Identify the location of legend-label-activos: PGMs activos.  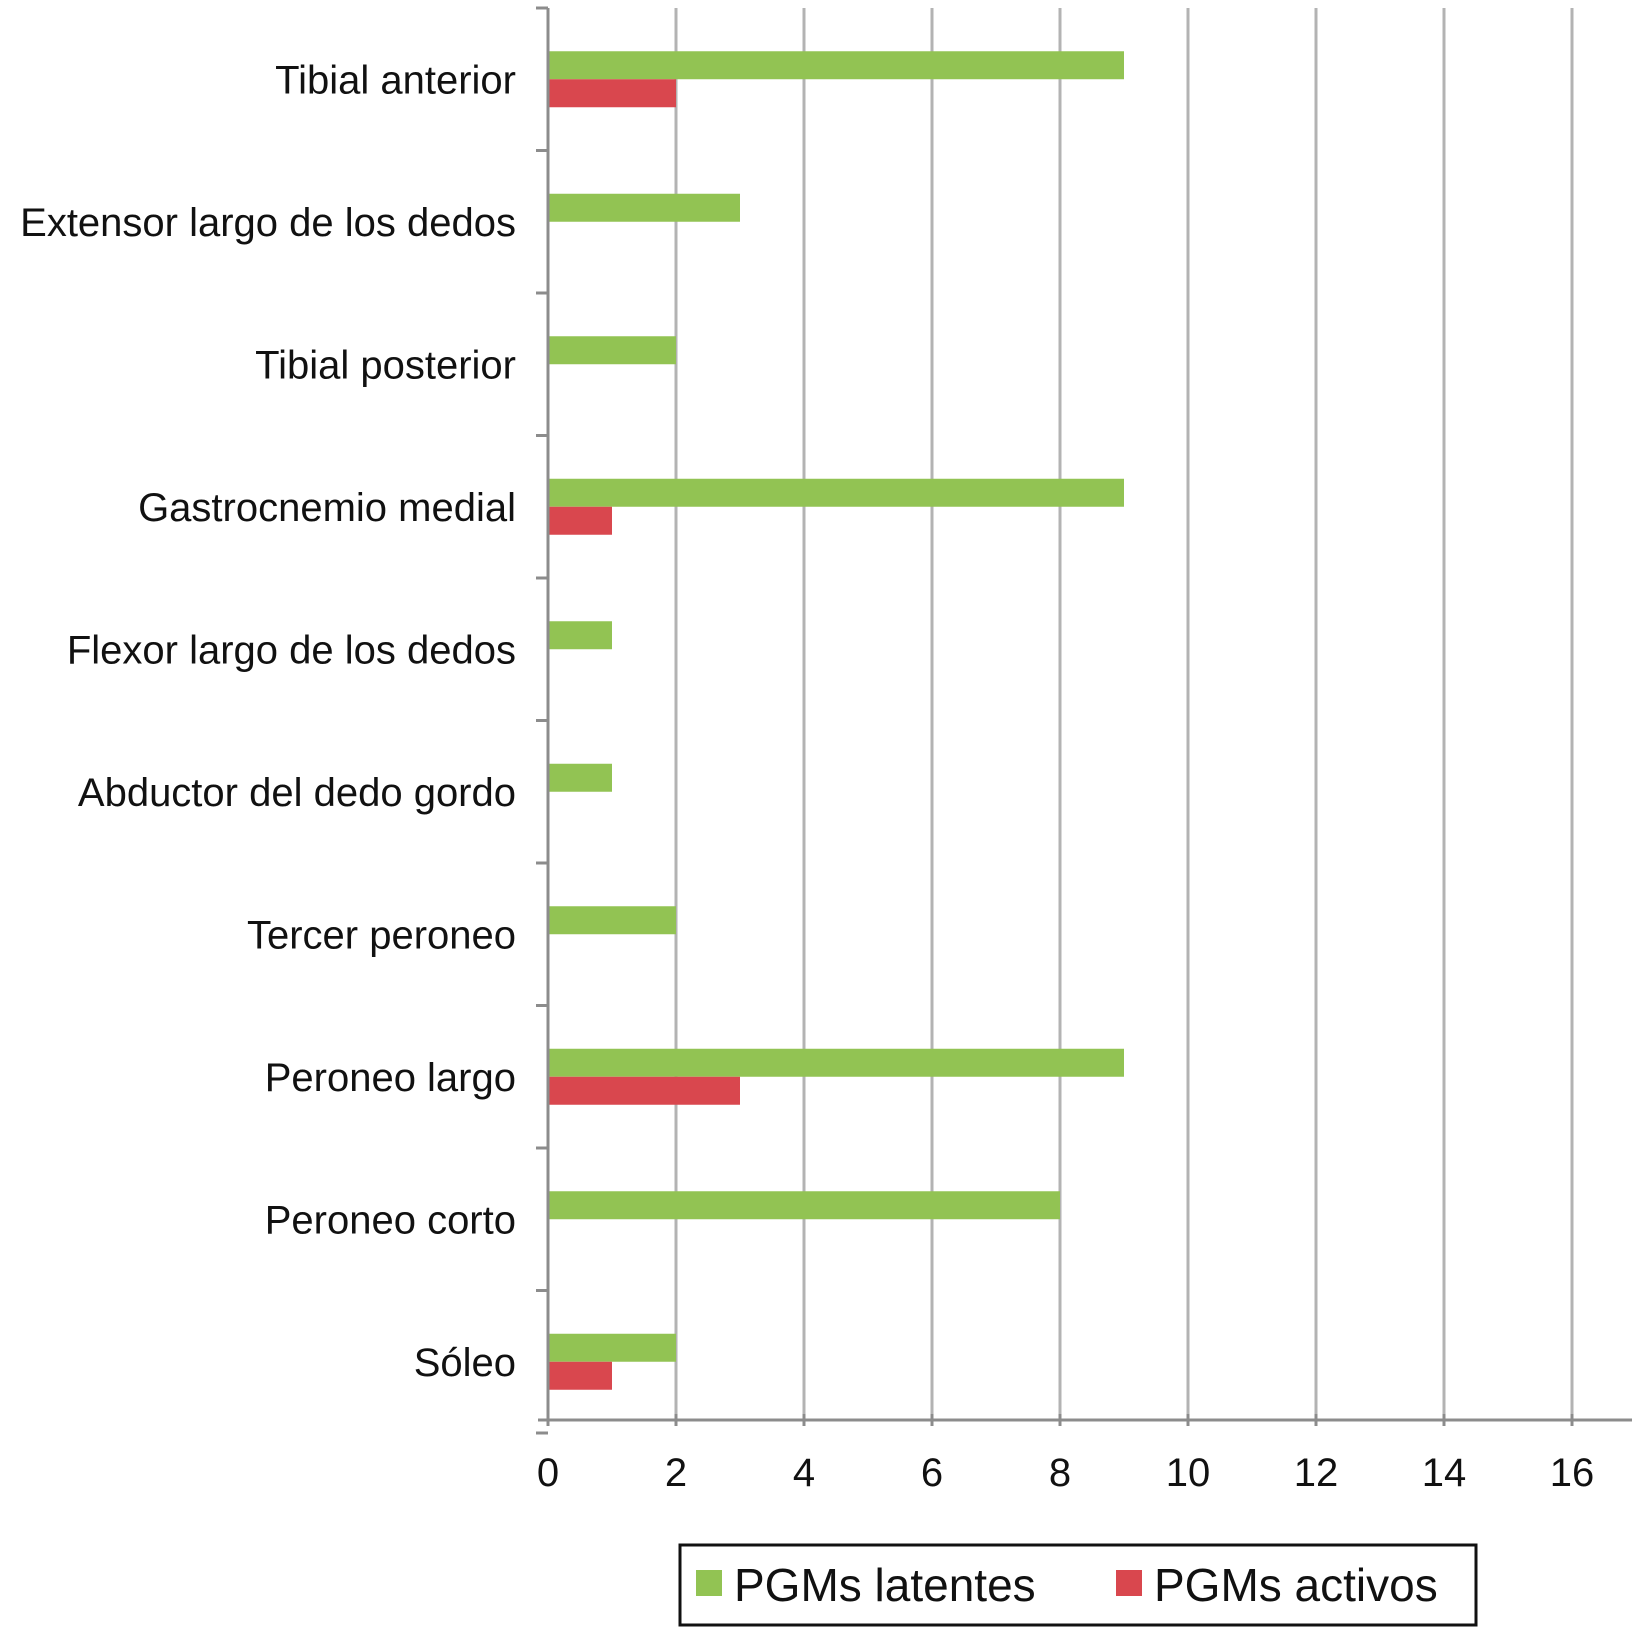
(1296, 1585).